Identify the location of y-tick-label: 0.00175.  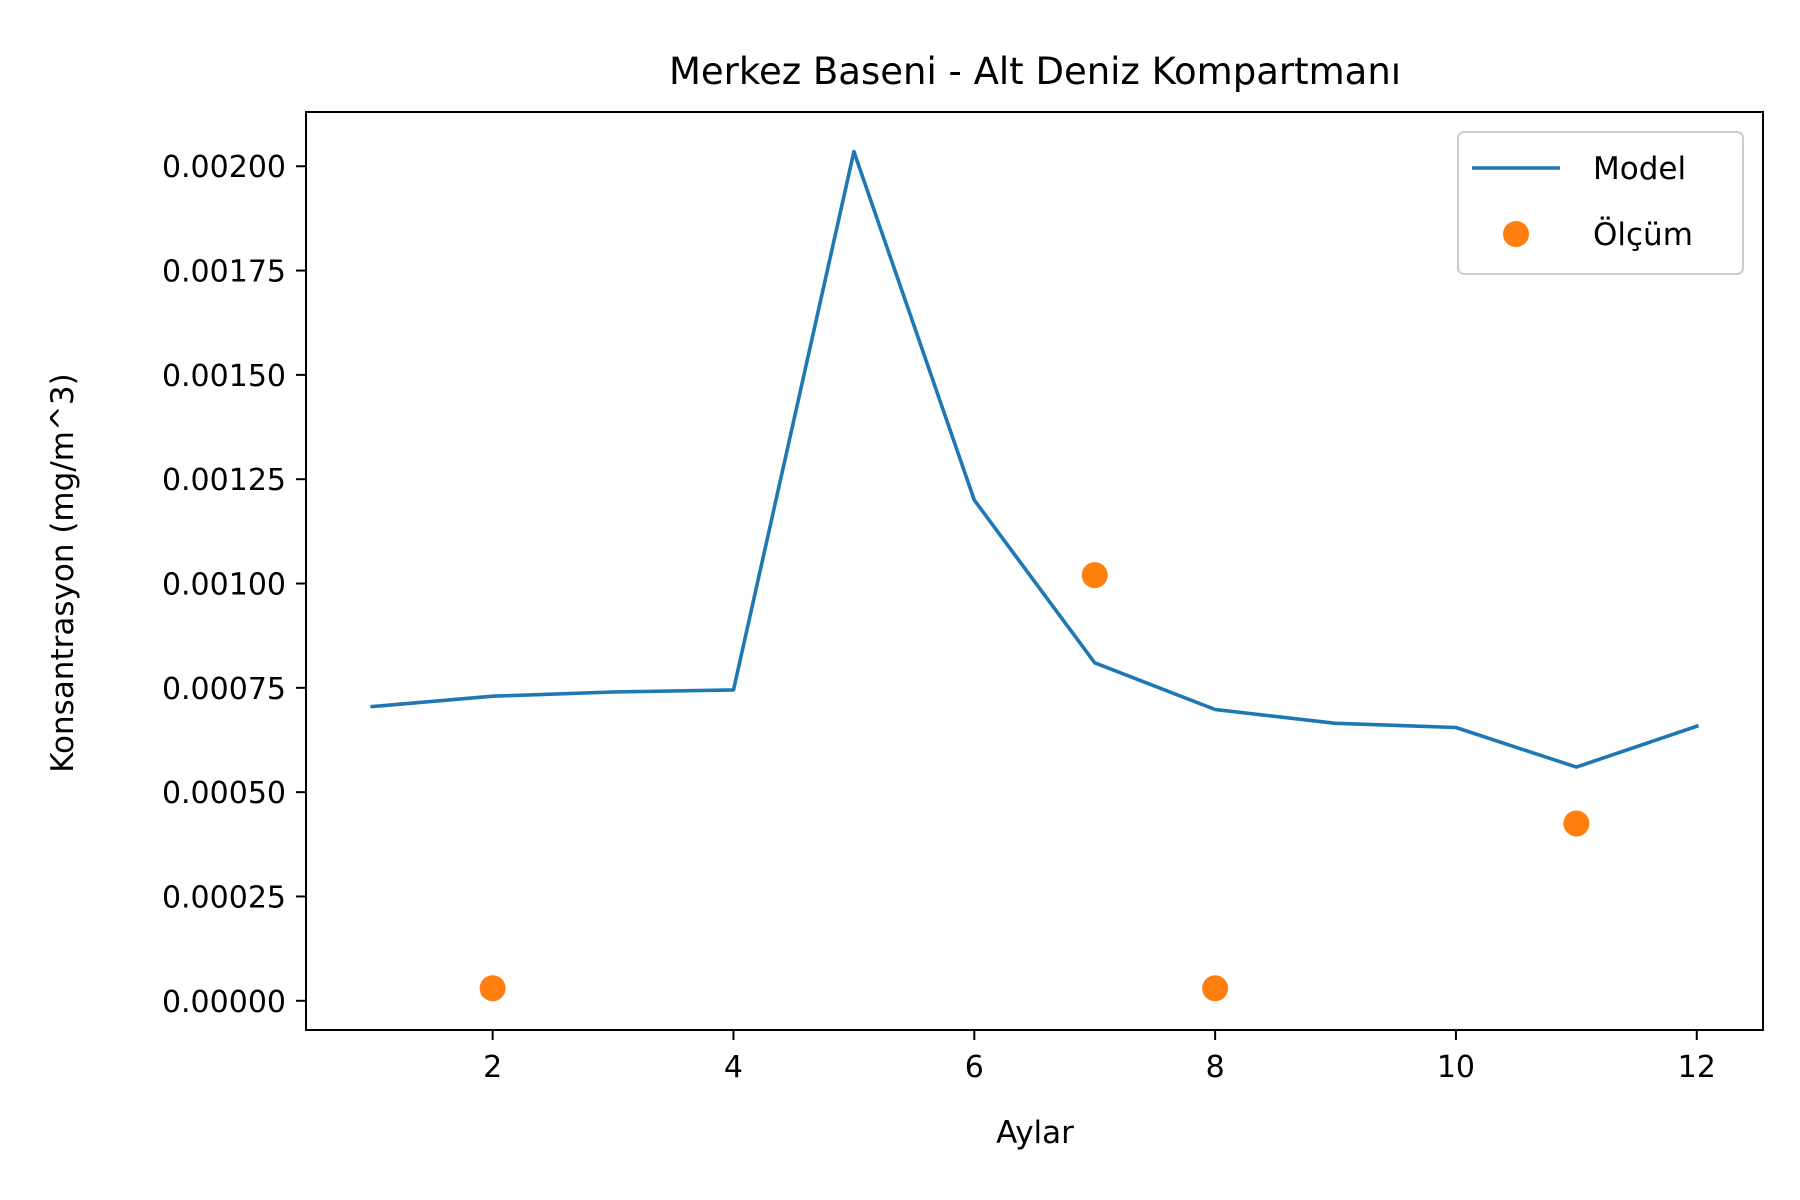
(224, 272).